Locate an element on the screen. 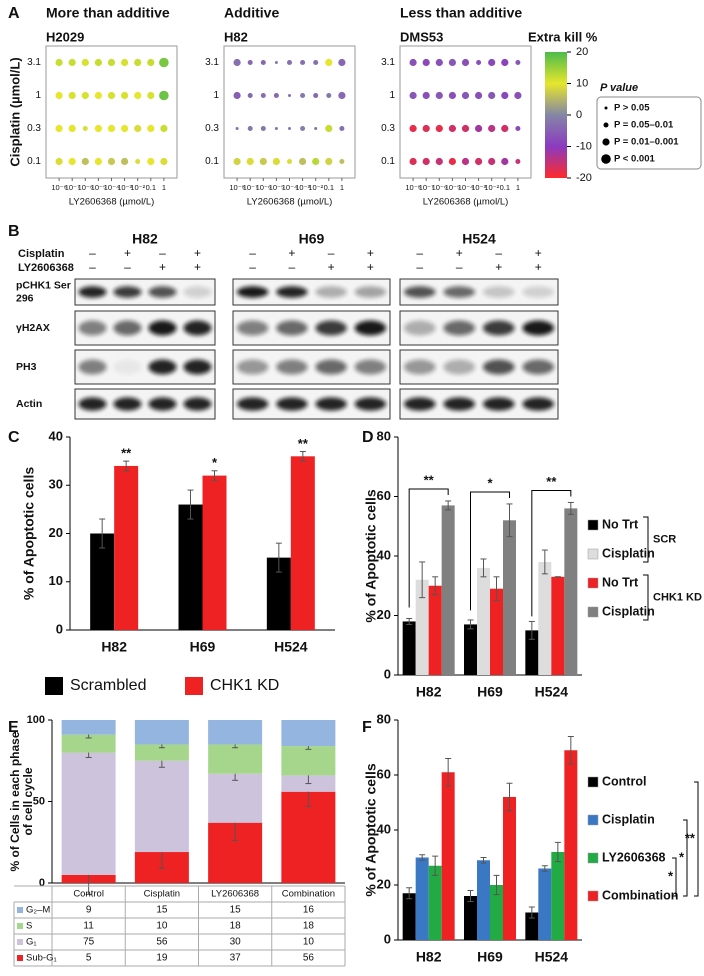 The height and width of the screenshot is (976, 704). chart-title: More than additive is located at coordinates (108, 13).